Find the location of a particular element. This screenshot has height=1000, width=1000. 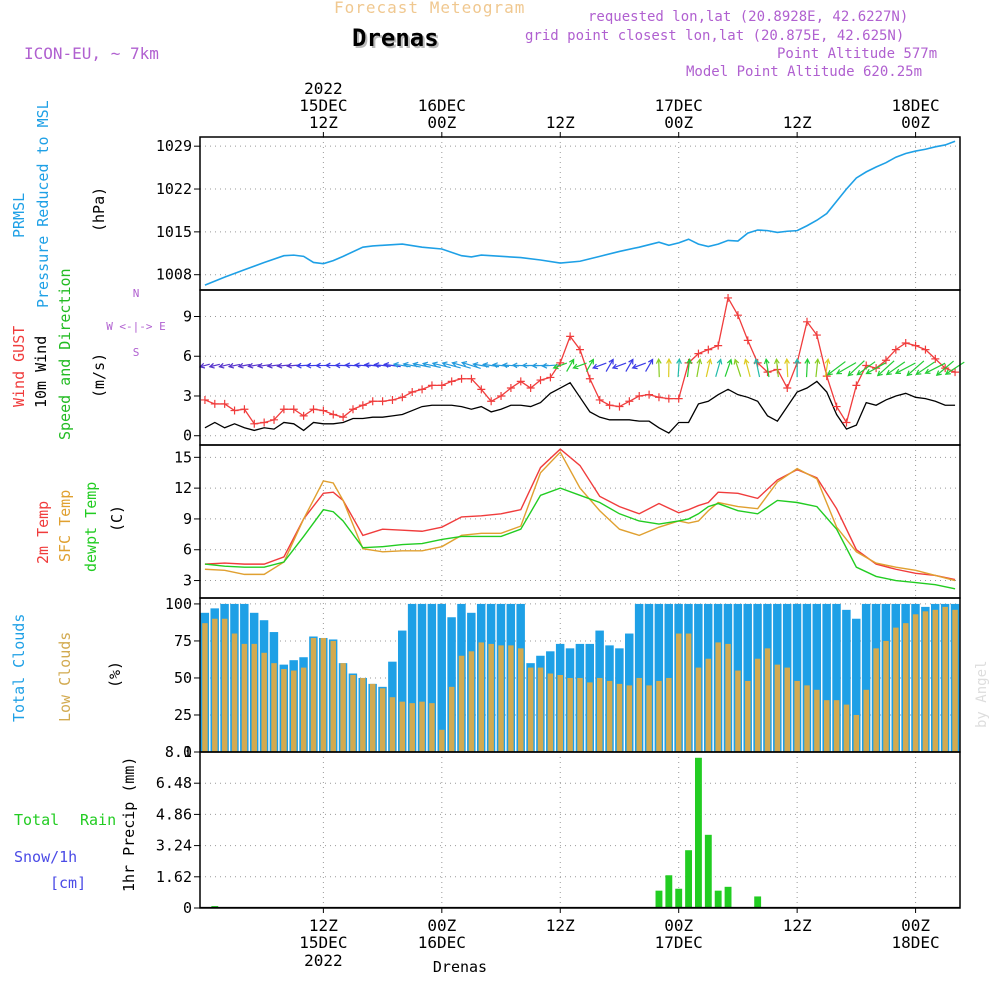

model-label: ICON-EU, ~ 7km is located at coordinates (91, 53).